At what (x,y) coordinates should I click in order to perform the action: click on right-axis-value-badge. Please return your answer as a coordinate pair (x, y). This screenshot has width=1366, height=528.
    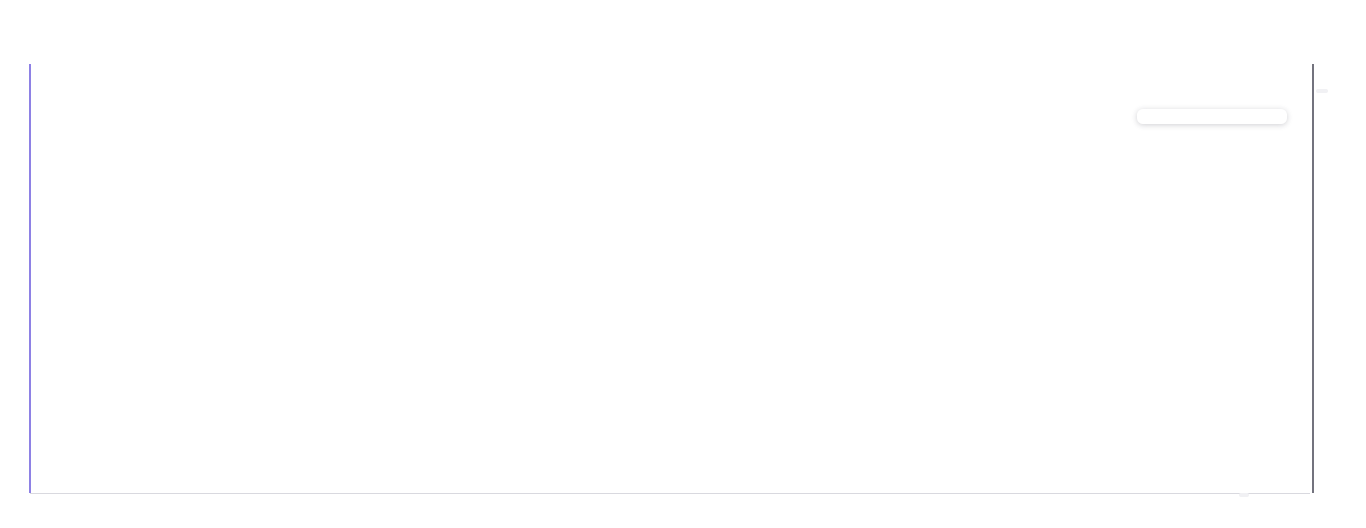
    Looking at the image, I should click on (1322, 91).